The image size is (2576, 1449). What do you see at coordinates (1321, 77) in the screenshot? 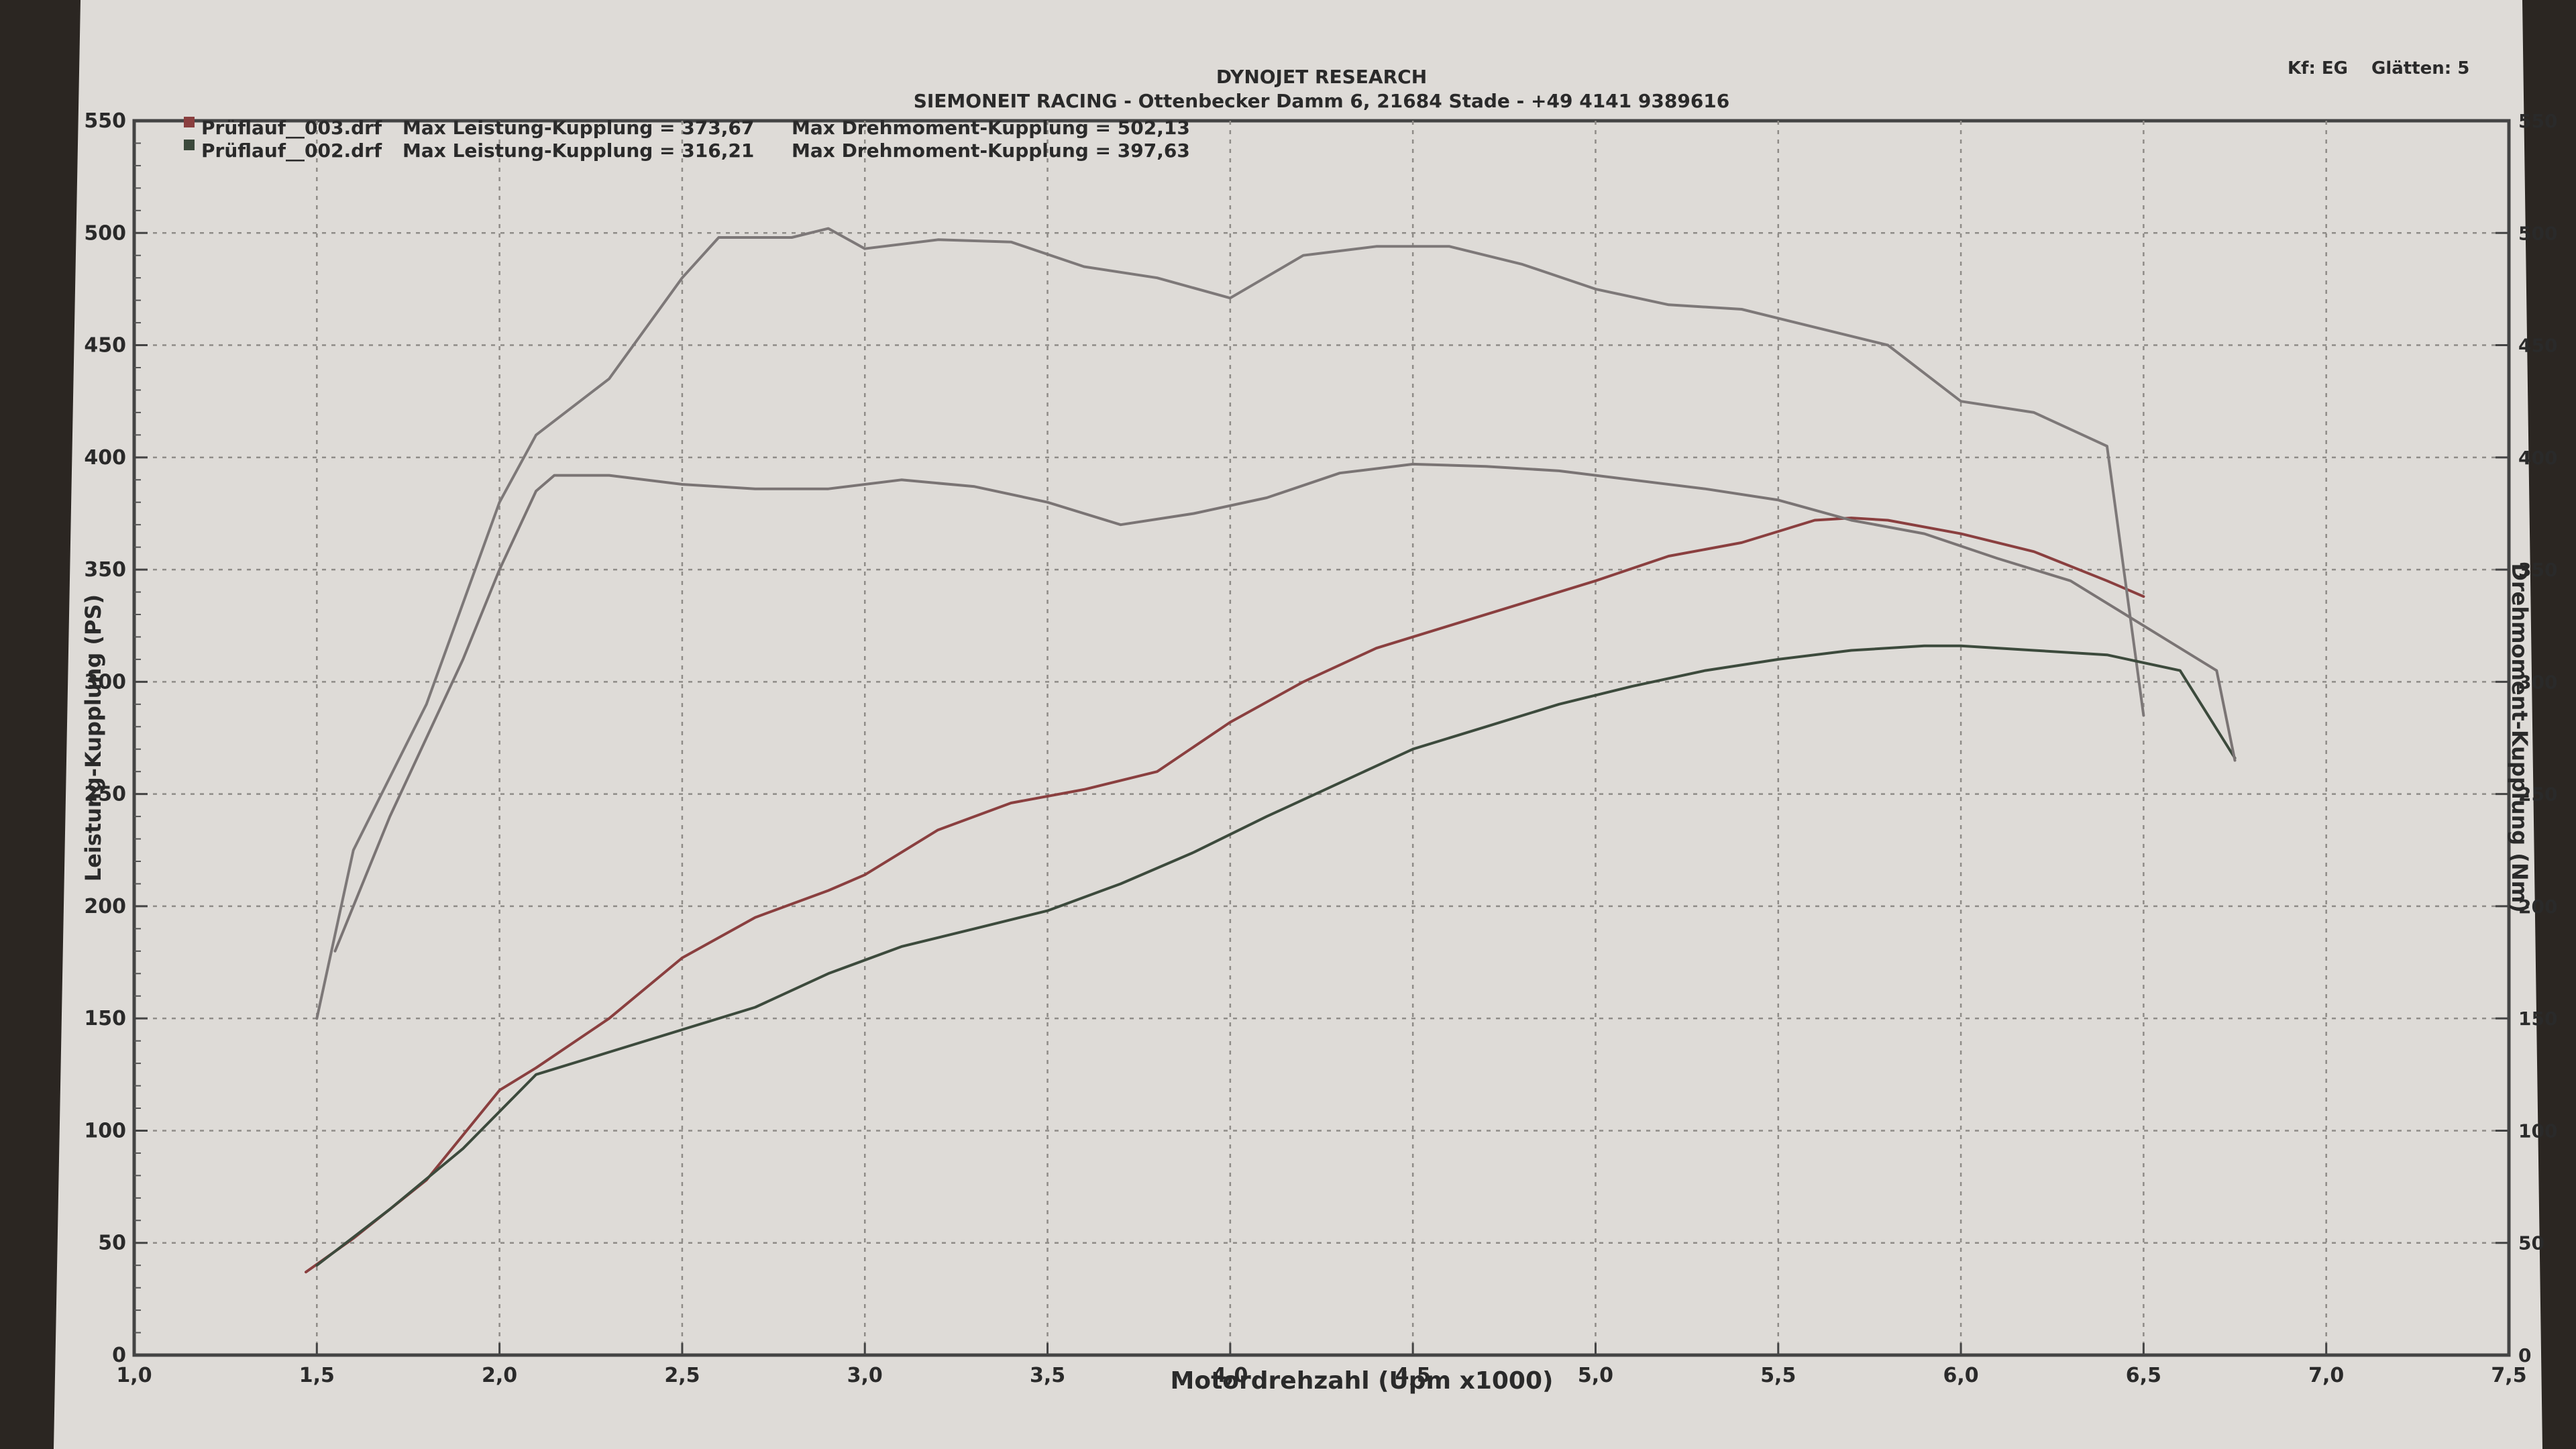
I see `chart-title: DYNOJET RESEARCH` at bounding box center [1321, 77].